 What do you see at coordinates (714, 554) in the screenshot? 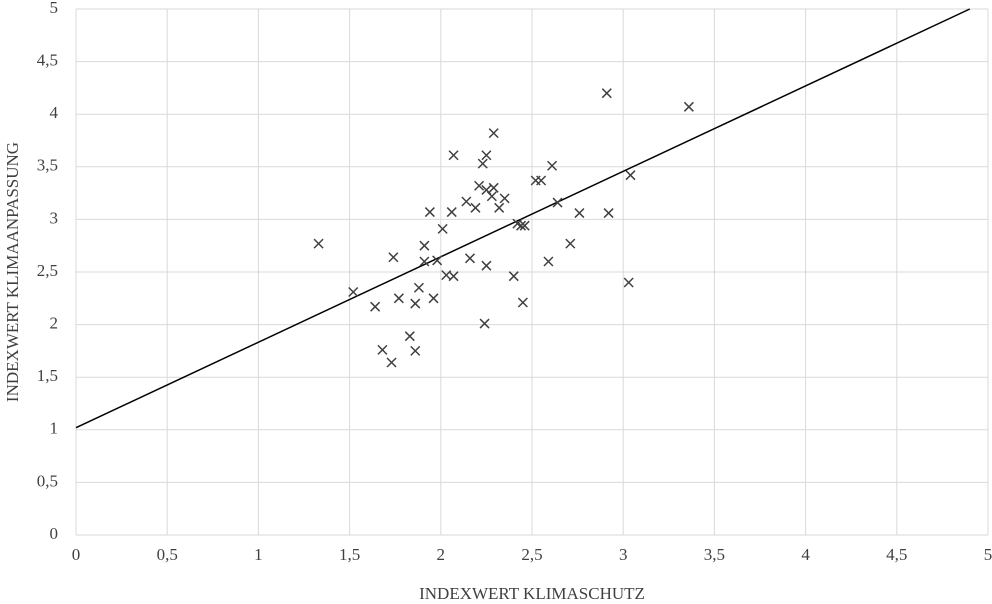
I see `x-tick-label: 3,5` at bounding box center [714, 554].